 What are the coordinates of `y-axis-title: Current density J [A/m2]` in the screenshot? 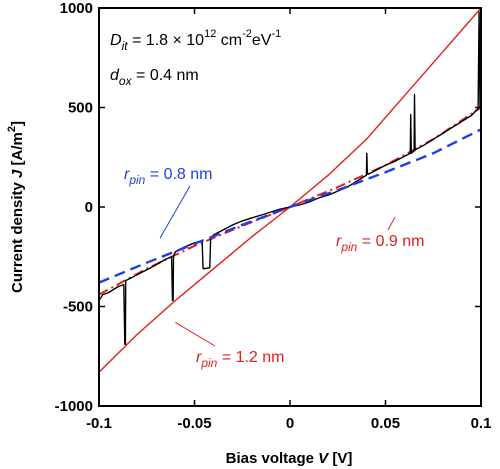 It's located at (16, 207).